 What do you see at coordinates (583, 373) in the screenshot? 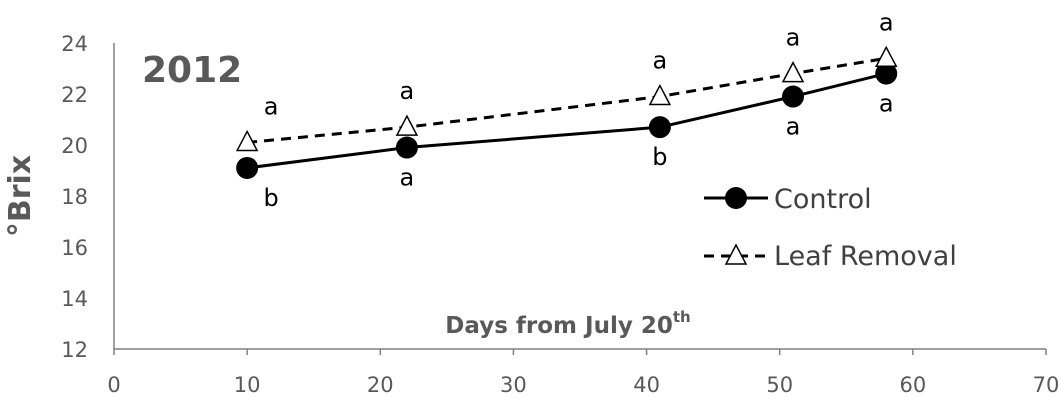
I see `x-tick-labels: 0 10 20 30 40 50 60 70` at bounding box center [583, 373].